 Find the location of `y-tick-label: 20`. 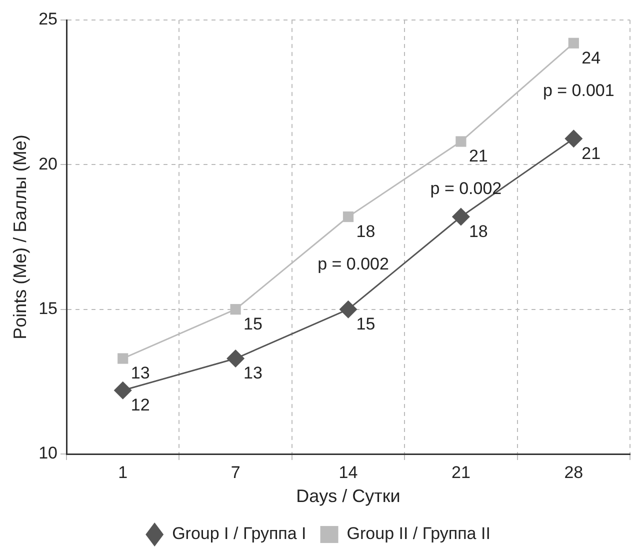

y-tick-label: 20 is located at coordinates (48, 164).